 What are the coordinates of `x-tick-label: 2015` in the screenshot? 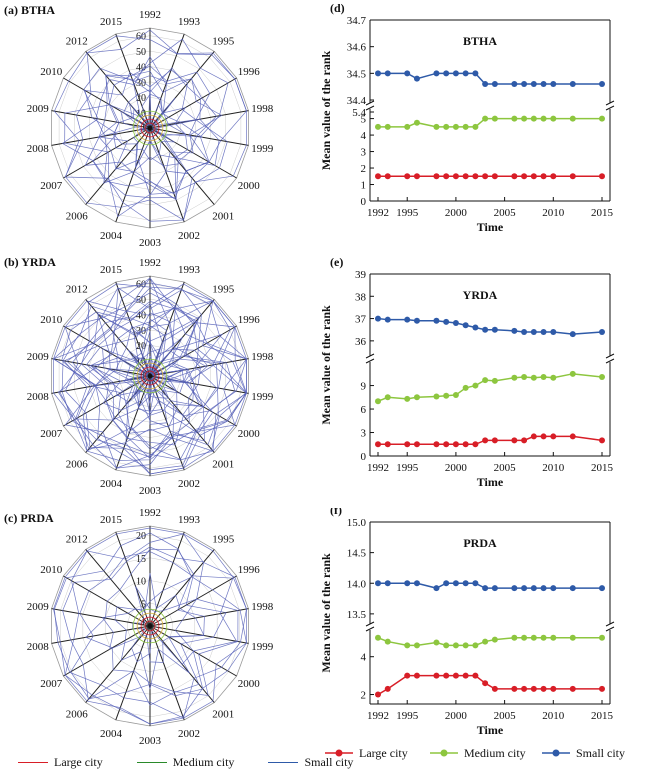 It's located at (602, 468).